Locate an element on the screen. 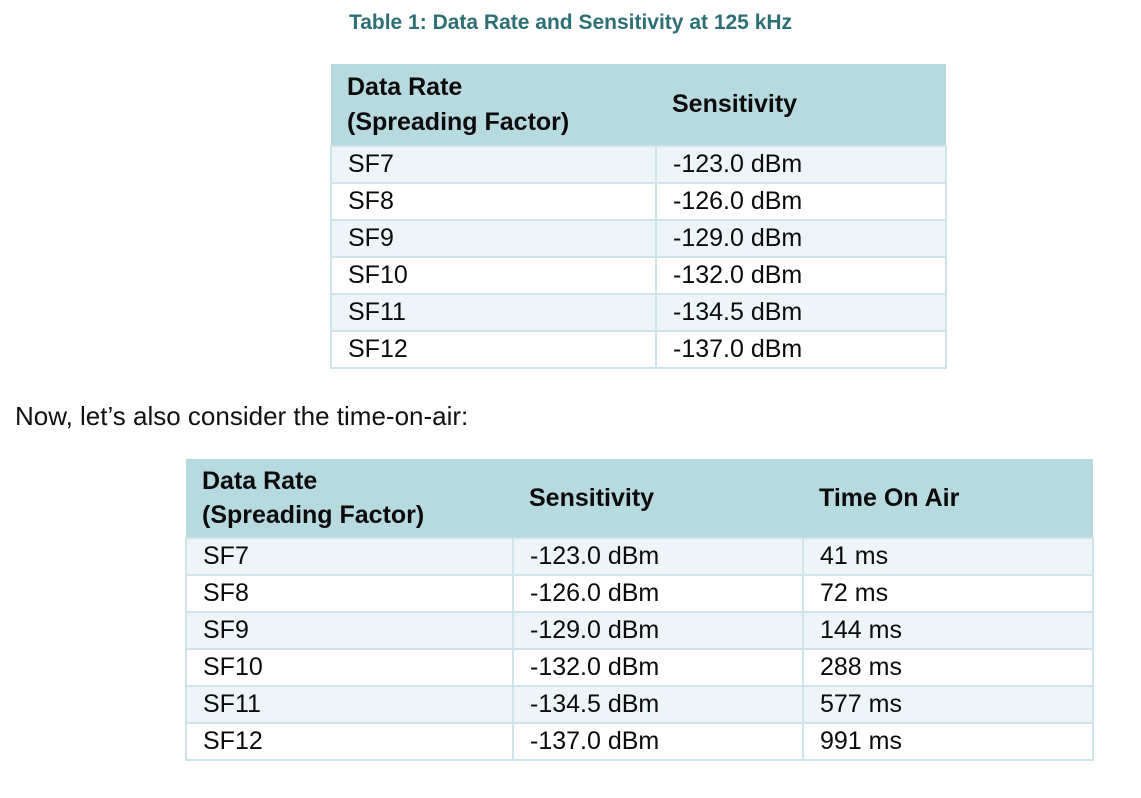  table1-header-sensitivity: Sensitivity is located at coordinates (801, 105).